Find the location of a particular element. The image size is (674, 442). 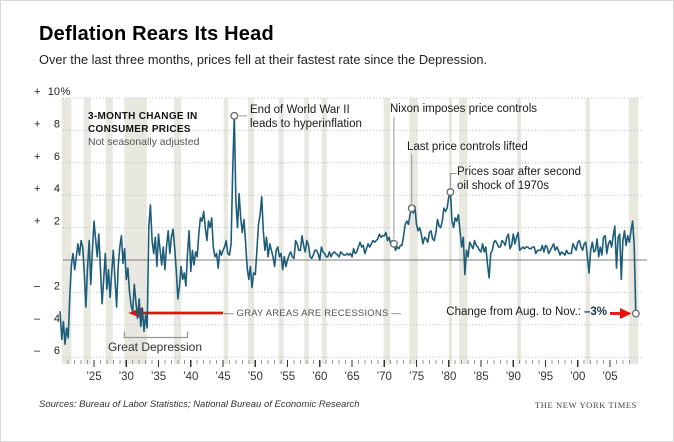

oil-shock-marker is located at coordinates (450, 192).